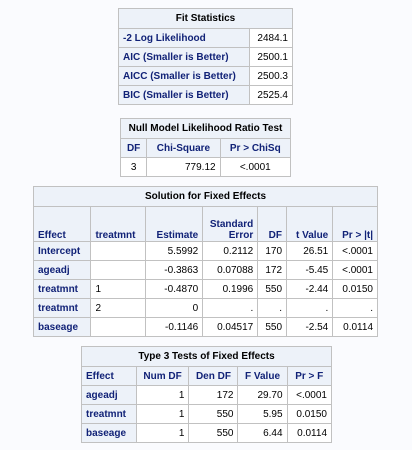 This screenshot has width=412, height=450. What do you see at coordinates (309, 376) in the screenshot?
I see `type3-header: Pr > F` at bounding box center [309, 376].